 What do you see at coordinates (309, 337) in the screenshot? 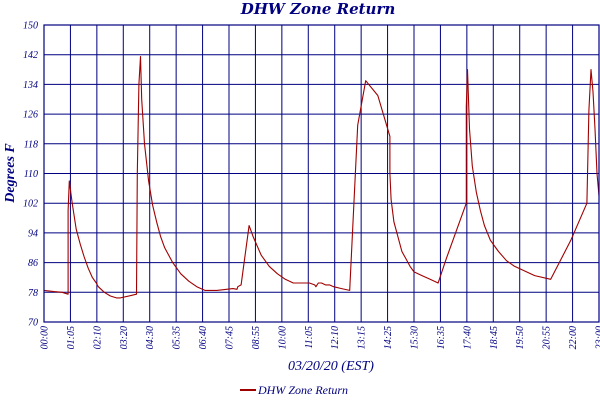
I see `x-tick-label: 11:05` at bounding box center [309, 337].